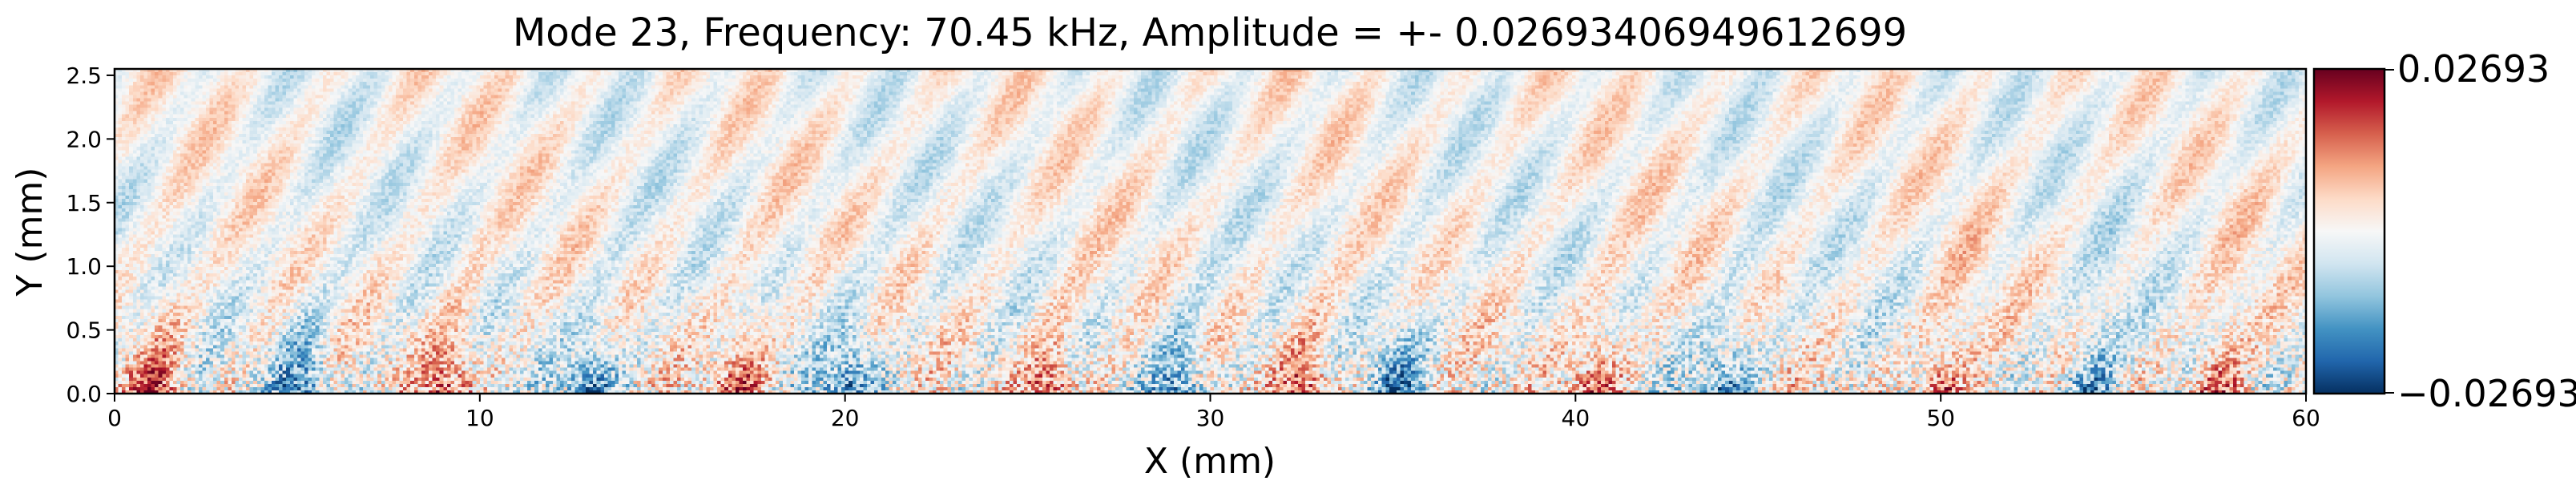 This screenshot has height=493, width=2576. What do you see at coordinates (2486, 393) in the screenshot?
I see `colorbar-min-label: −0.02693` at bounding box center [2486, 393].